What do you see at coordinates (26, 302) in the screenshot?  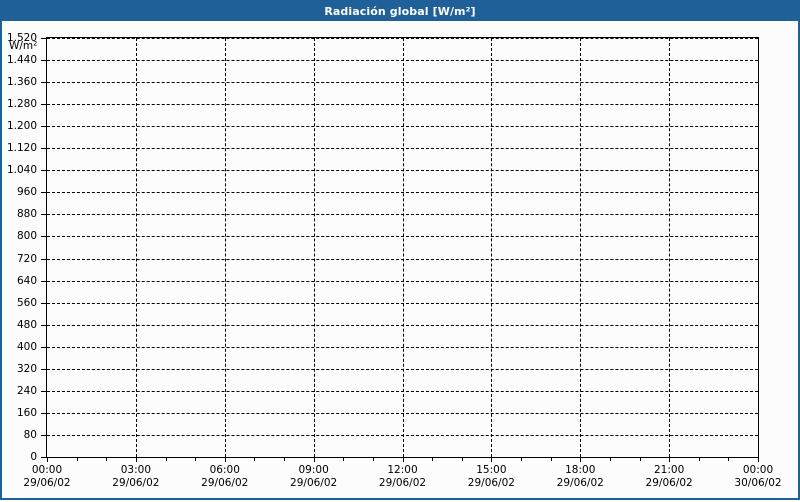 I see `y-tick-label: 560` at bounding box center [26, 302].